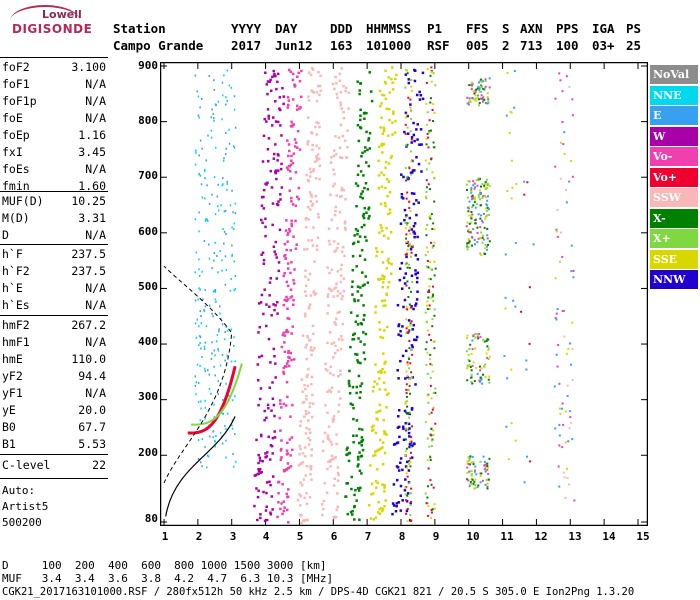 This screenshot has width=700, height=600. I want to click on x-tick-label: 15, so click(643, 536).